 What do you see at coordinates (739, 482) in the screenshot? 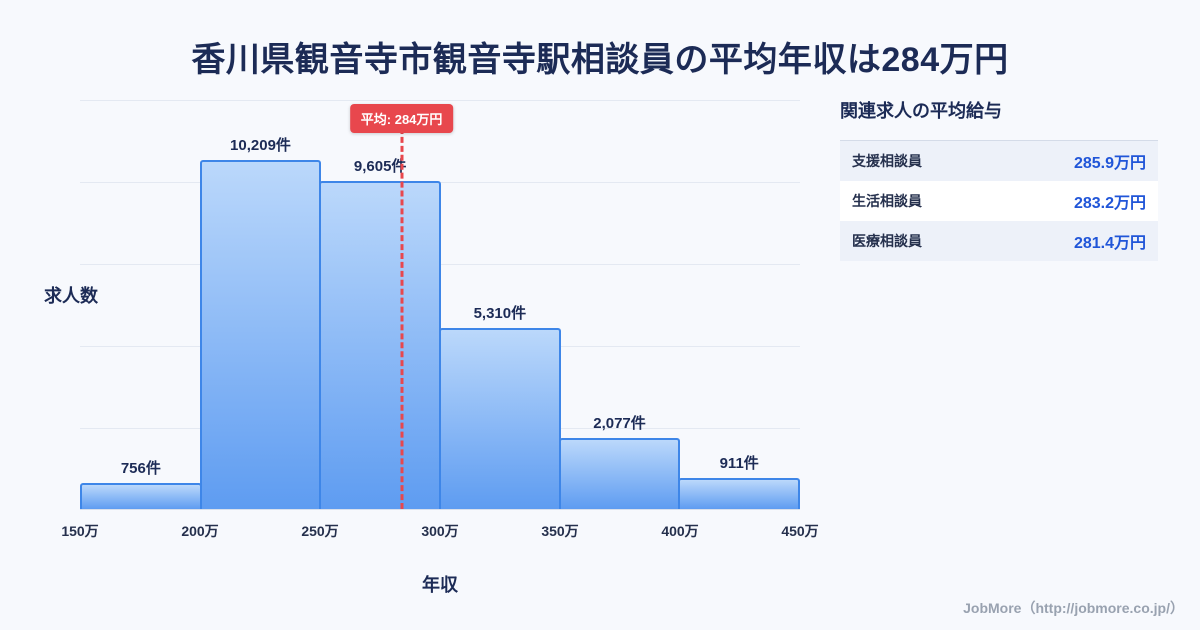
I see `histogram-bar: 911件` at bounding box center [739, 482].